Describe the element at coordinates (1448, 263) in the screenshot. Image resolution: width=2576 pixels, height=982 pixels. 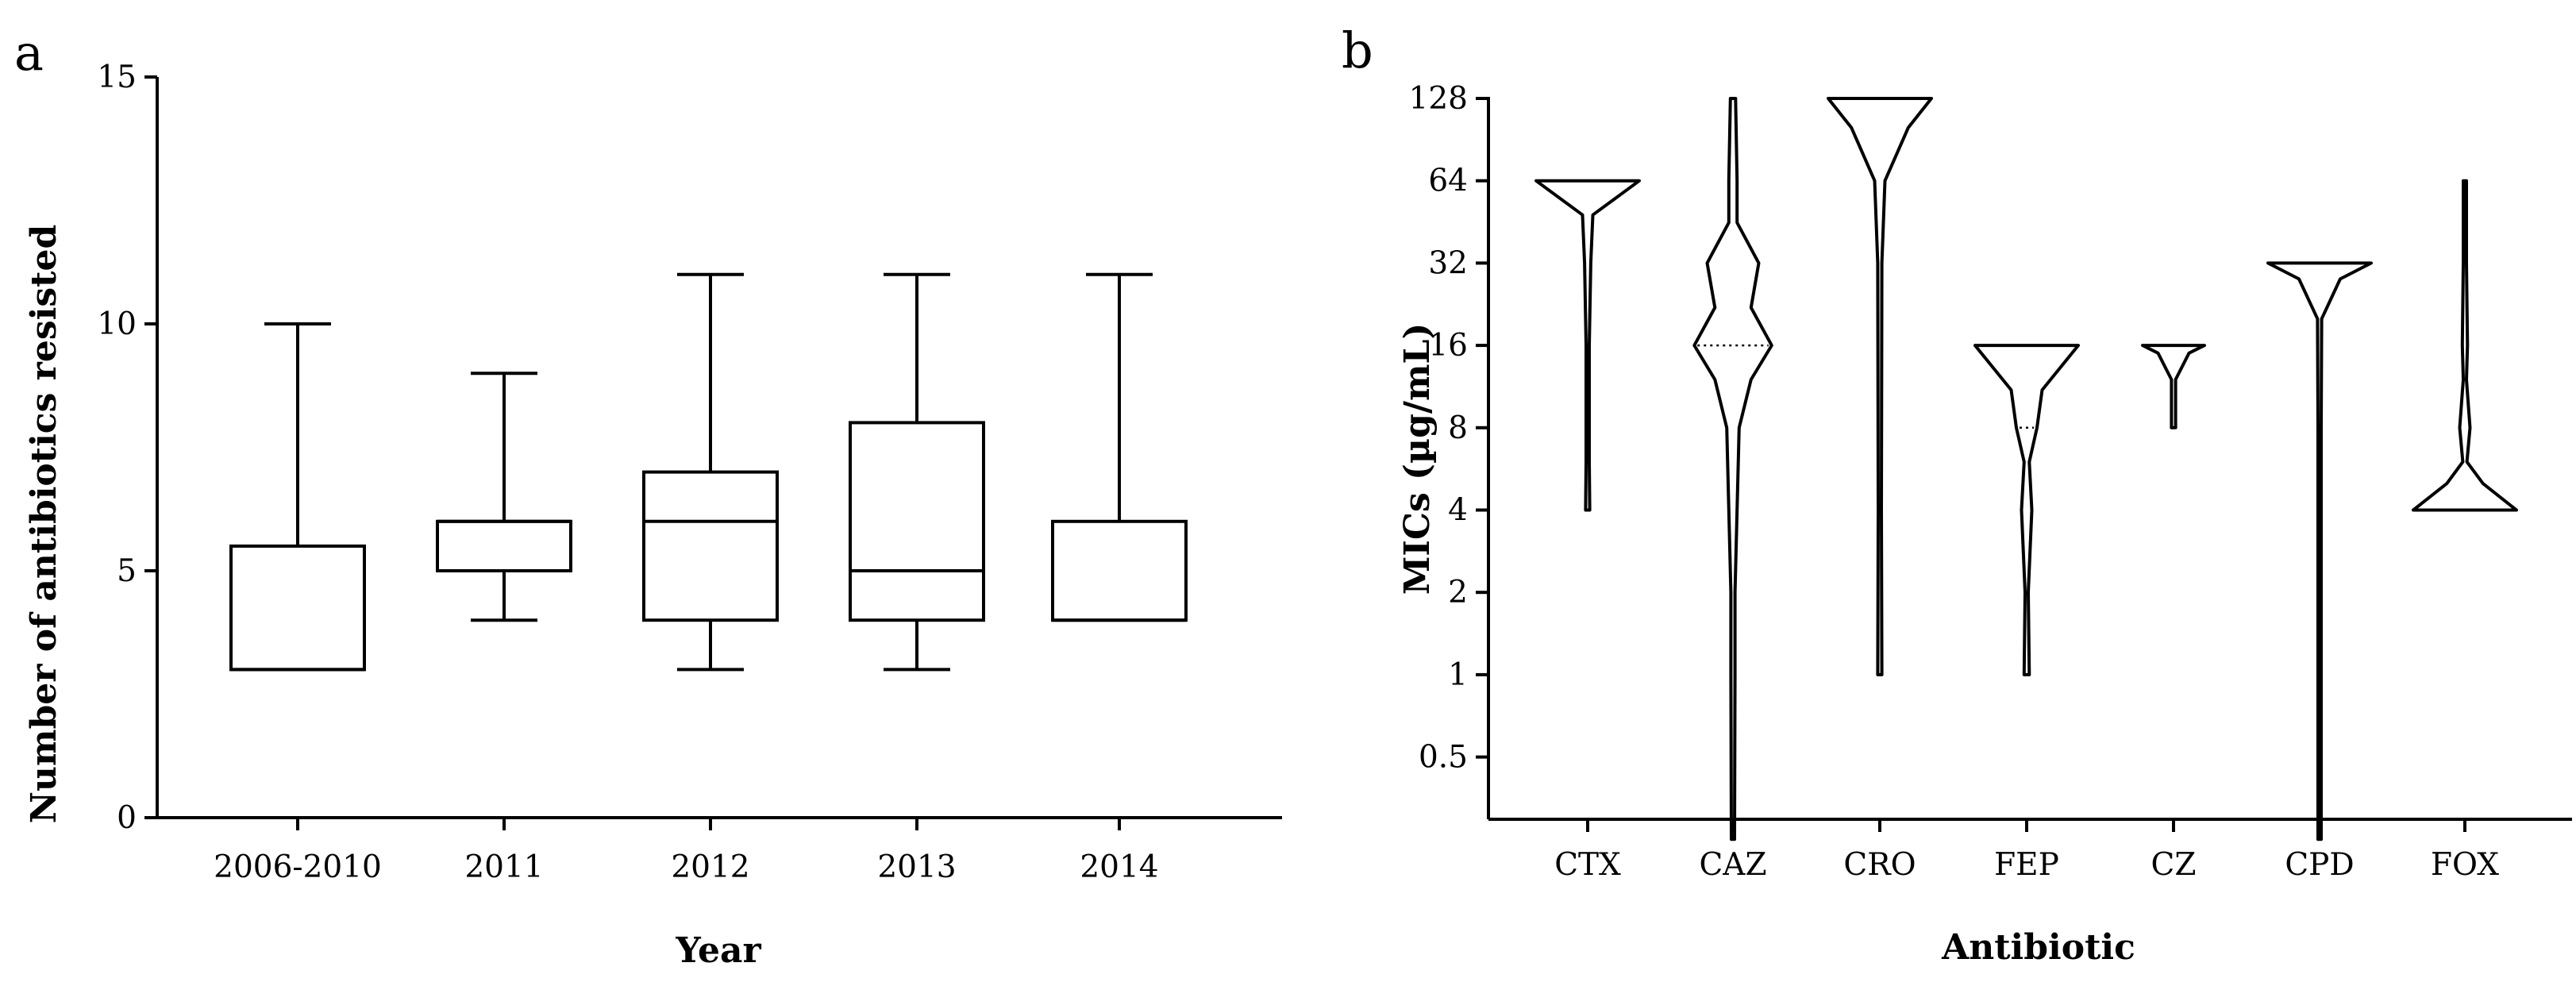
I see `panel-b-y-tick-label: 32` at that location.